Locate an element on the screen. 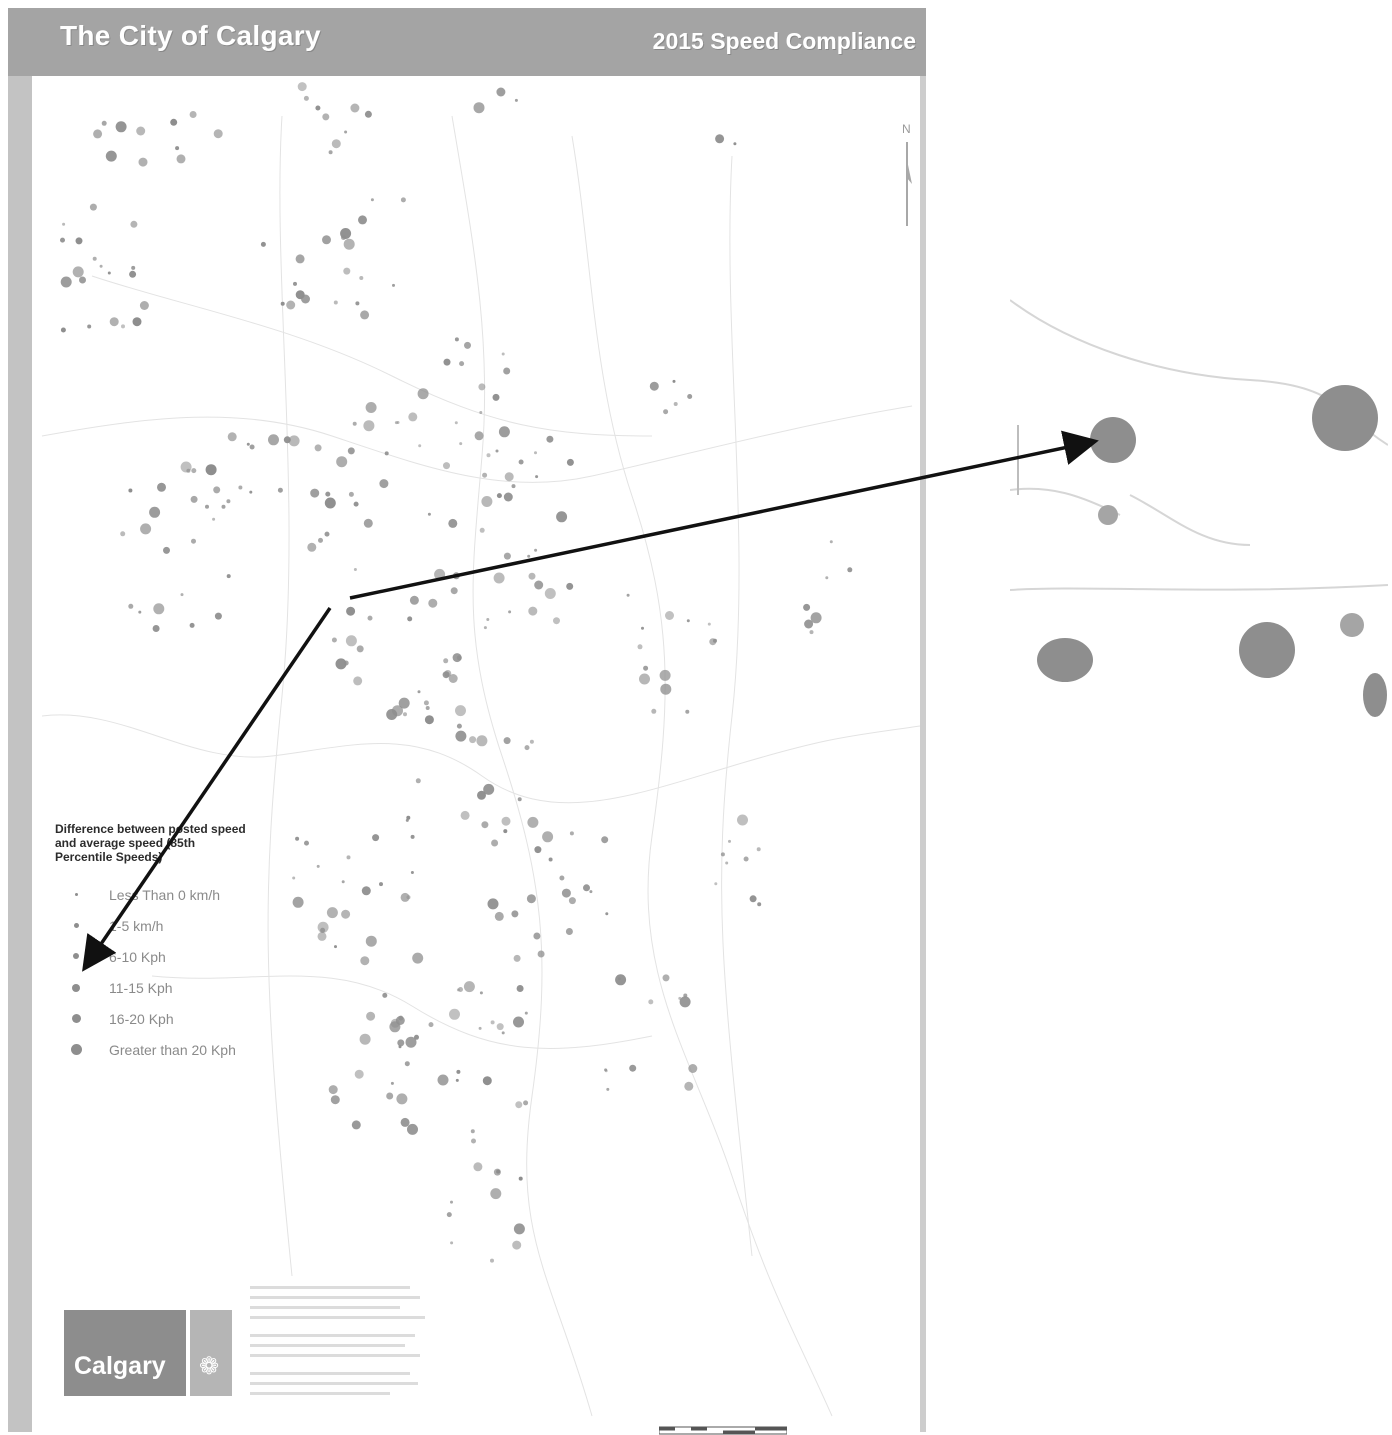 The width and height of the screenshot is (1392, 1435). legend-label: Greater than 20 Kph is located at coordinates (172, 1050).